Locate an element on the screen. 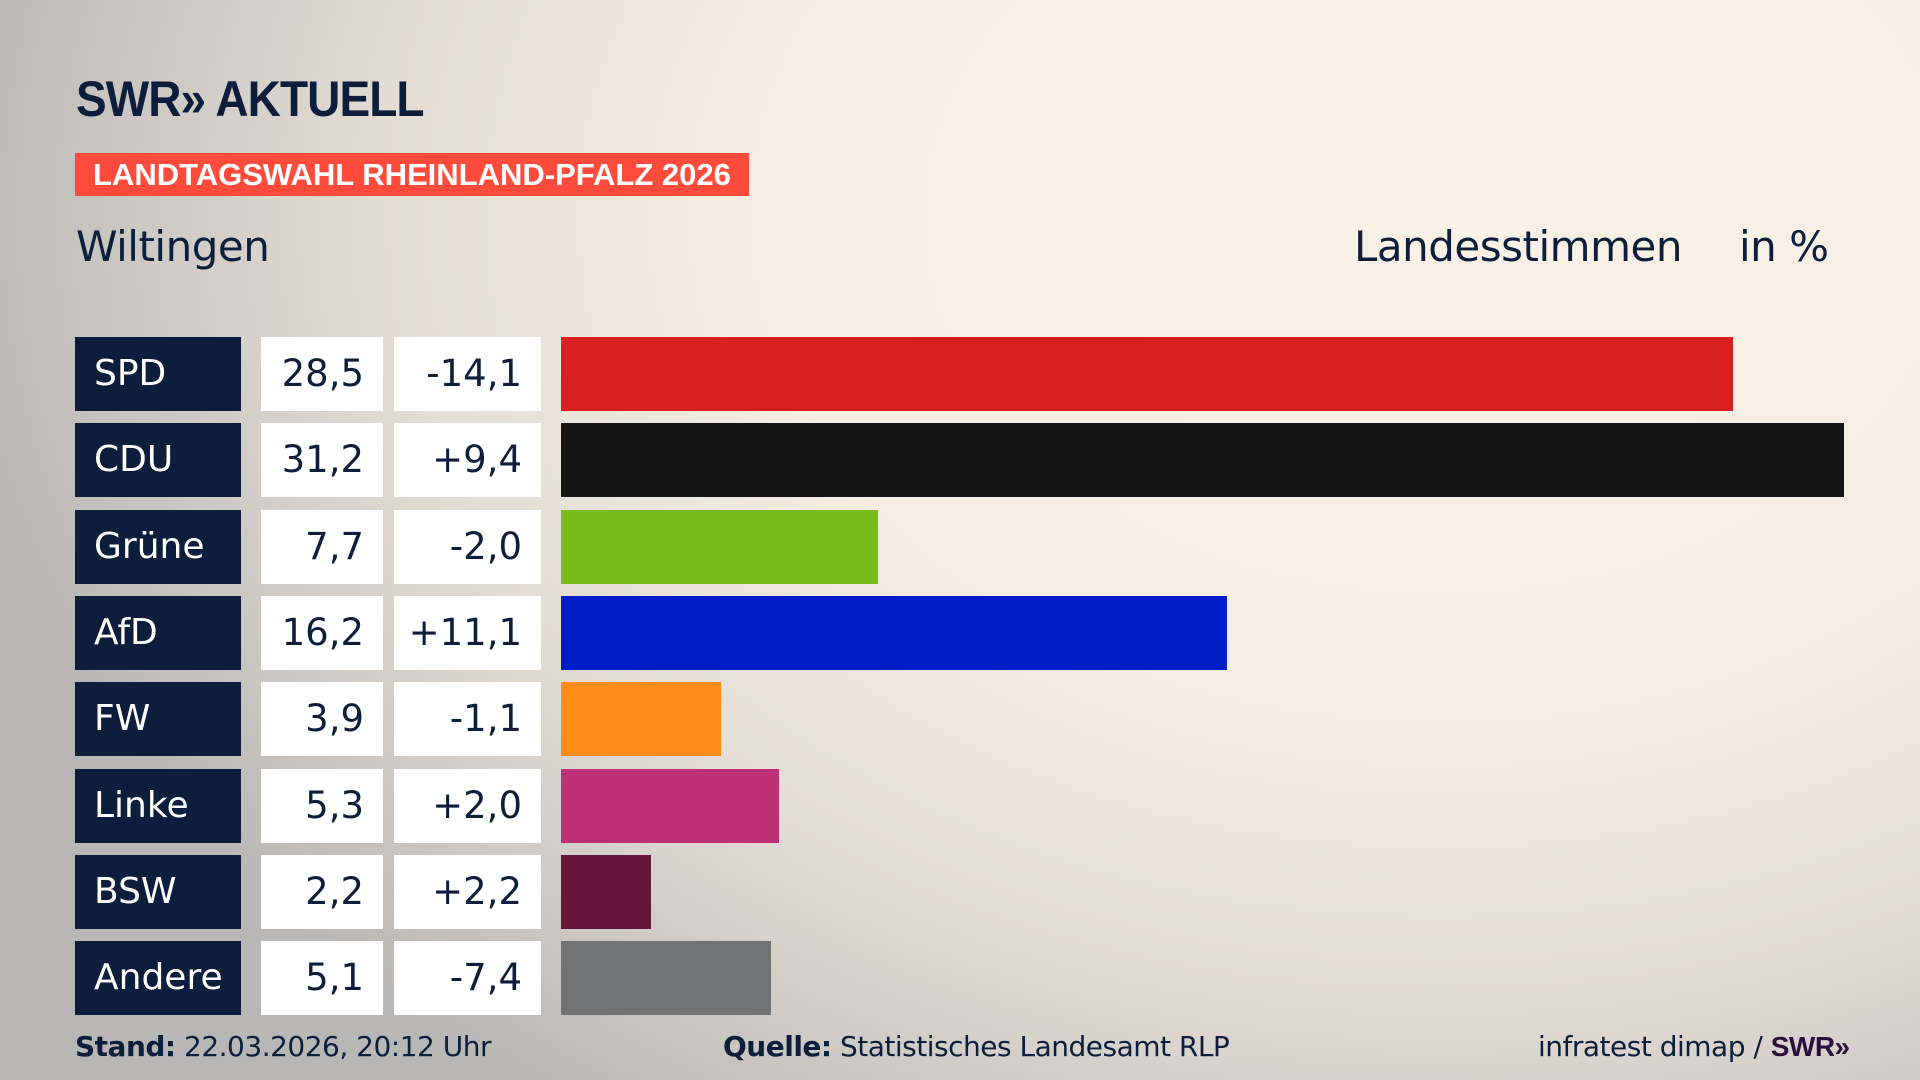 The image size is (1920, 1080). party-label: SPD is located at coordinates (158, 374).